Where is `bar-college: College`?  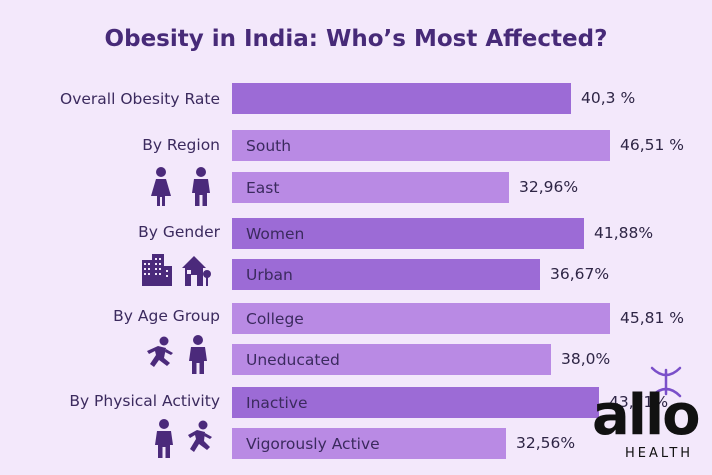 bar-college: College is located at coordinates (421, 318).